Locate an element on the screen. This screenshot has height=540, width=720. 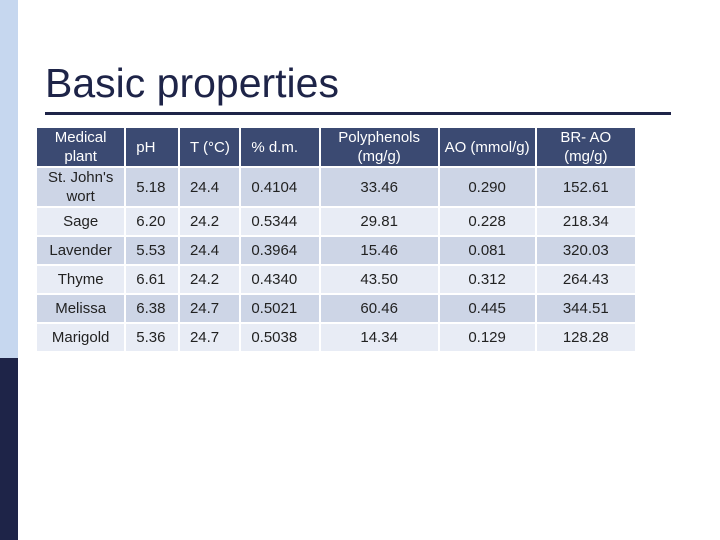
table-cell: St. John's wort is located at coordinates (81, 187).